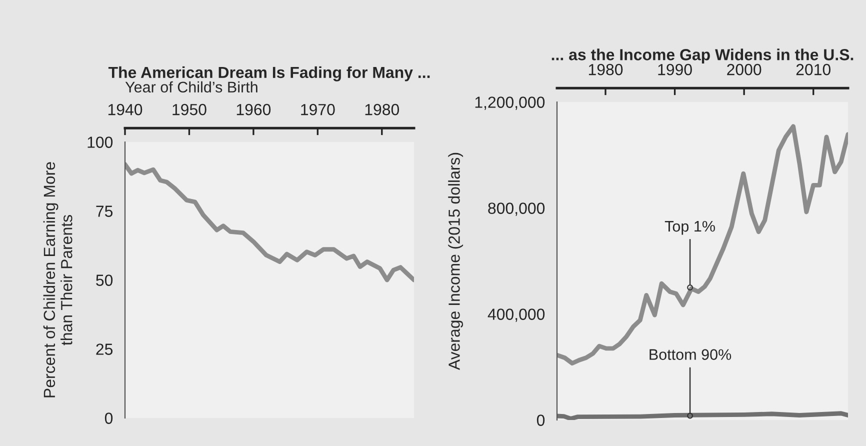 This screenshot has height=446, width=866. What do you see at coordinates (510, 103) in the screenshot?
I see `y-tick-label: 1,200,000` at bounding box center [510, 103].